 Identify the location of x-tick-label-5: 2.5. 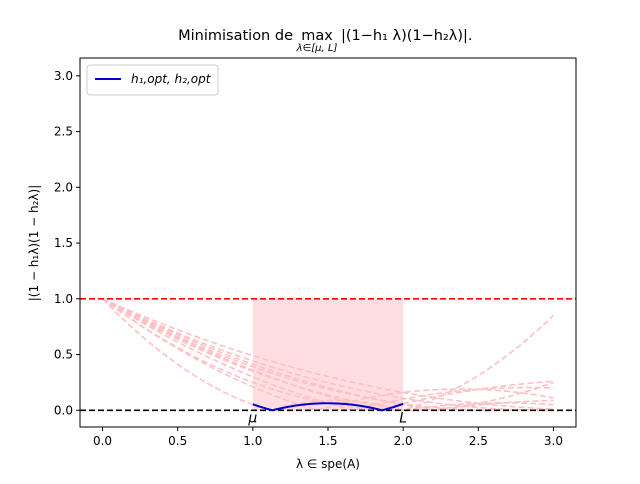
(478, 441).